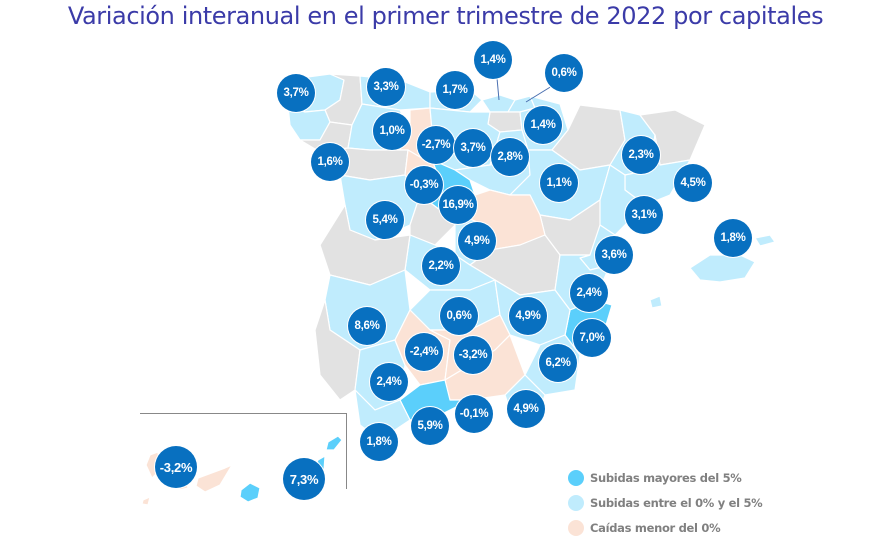  Describe the element at coordinates (455, 90) in the screenshot. I see `value-badge: 1,7%` at that location.